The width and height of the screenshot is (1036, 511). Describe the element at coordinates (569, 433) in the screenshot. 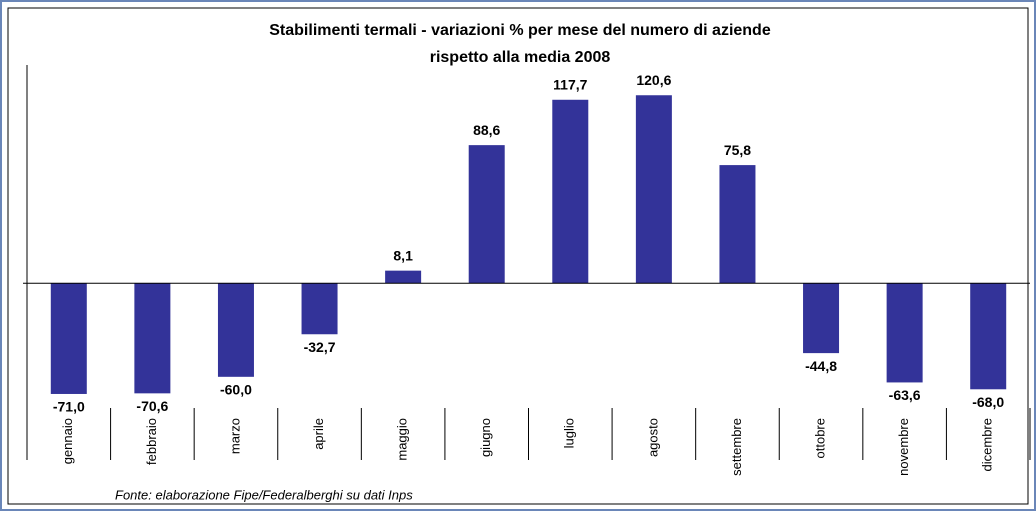

I see `x-tick-label: luglio` at that location.